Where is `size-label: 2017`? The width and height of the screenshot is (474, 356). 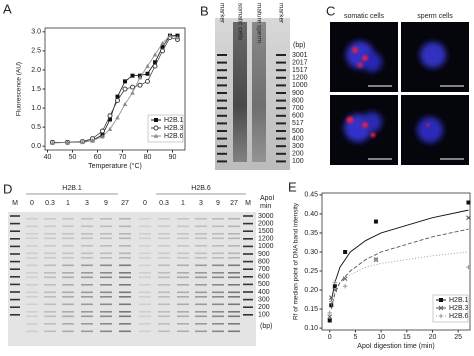
size-label: 2017 is located at coordinates (300, 62).